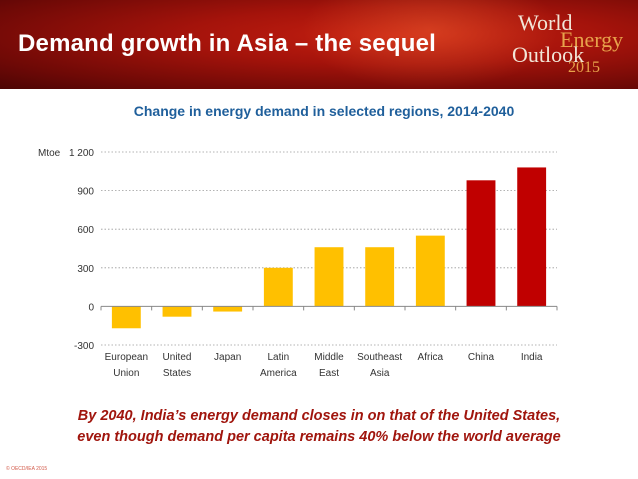  What do you see at coordinates (380, 277) in the screenshot?
I see `bar-southeast-asia` at bounding box center [380, 277].